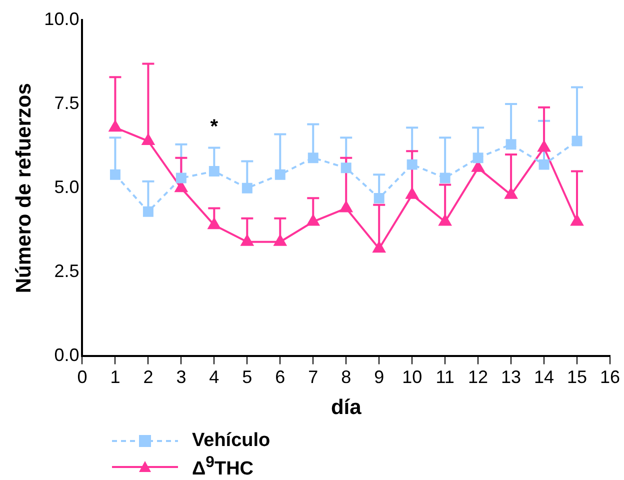 The width and height of the screenshot is (624, 480). I want to click on legend-label: Δ$^{9}$THC, so click(223, 467).